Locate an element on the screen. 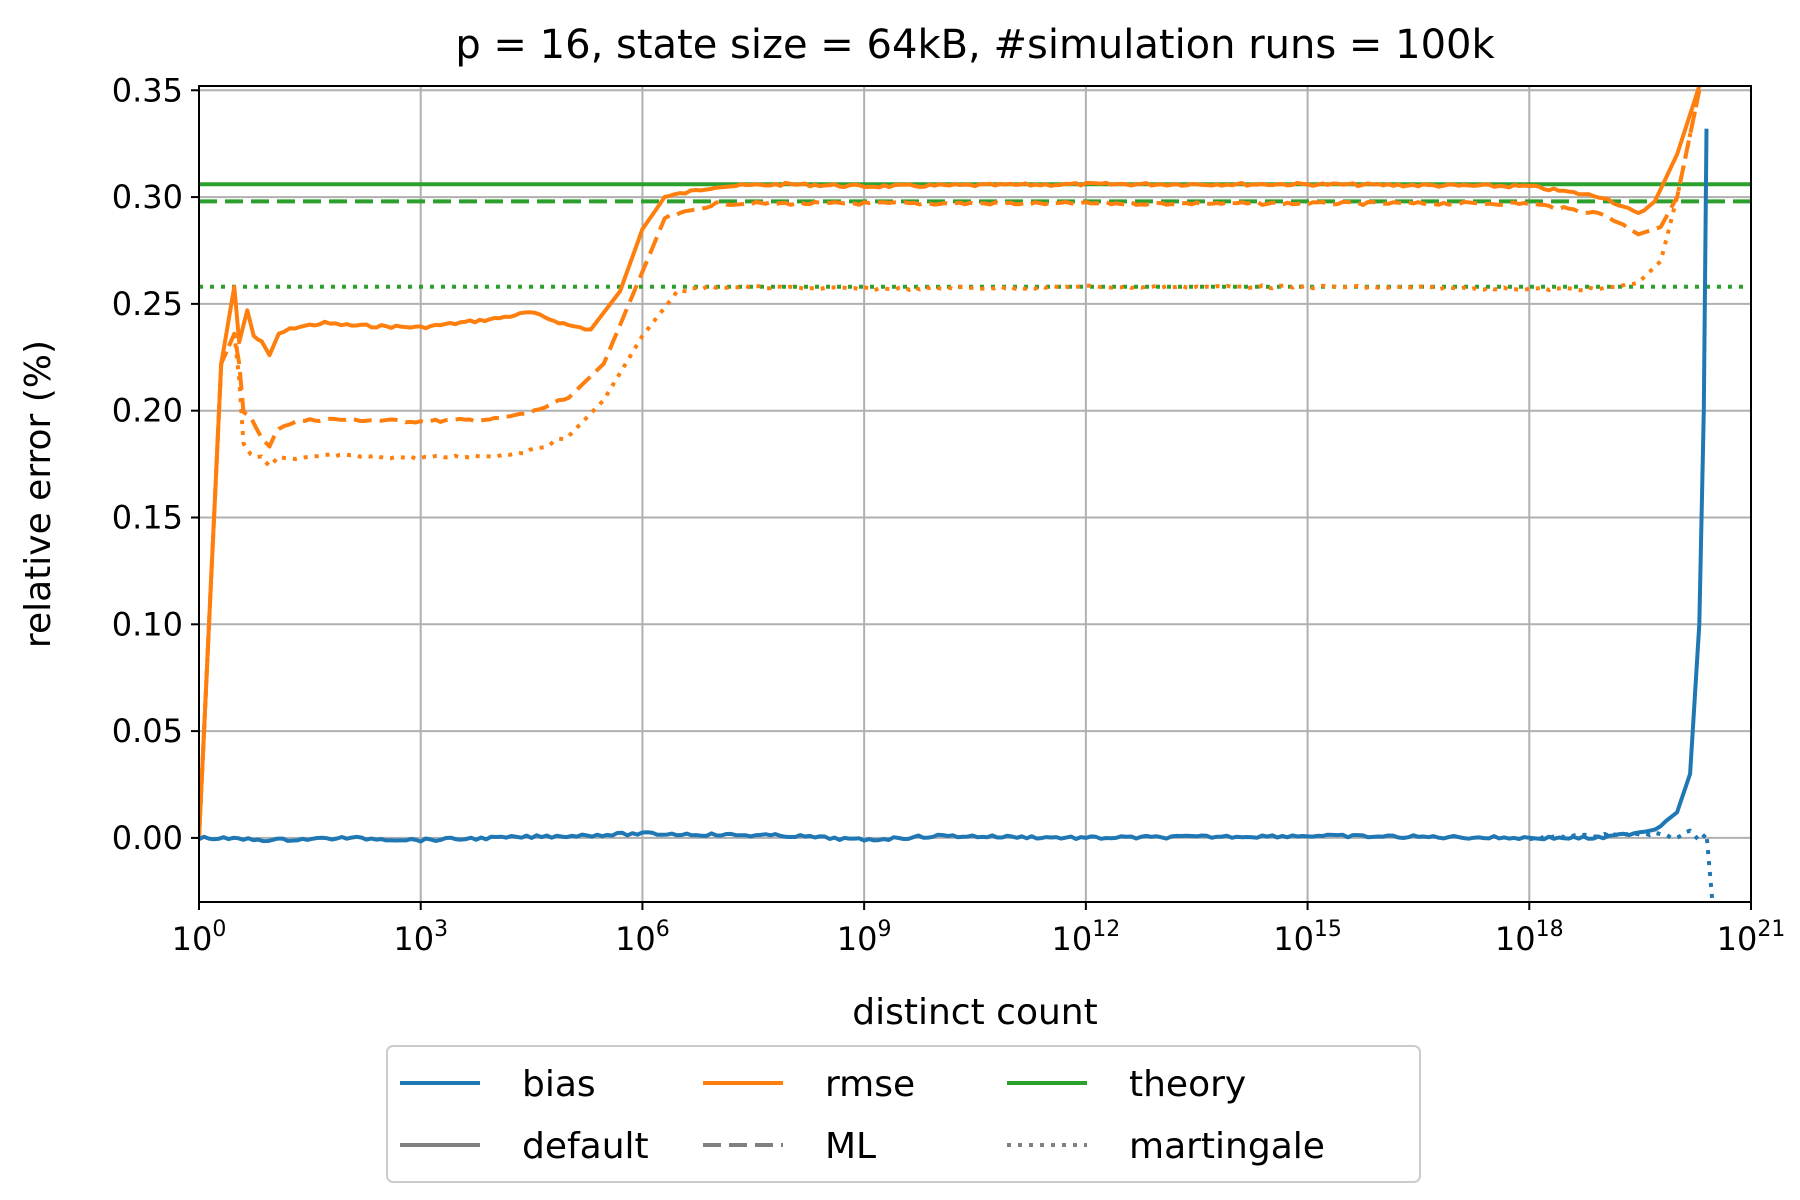 This screenshot has height=1200, width=1800. legend-label-martingale: martingale is located at coordinates (1227, 1146).